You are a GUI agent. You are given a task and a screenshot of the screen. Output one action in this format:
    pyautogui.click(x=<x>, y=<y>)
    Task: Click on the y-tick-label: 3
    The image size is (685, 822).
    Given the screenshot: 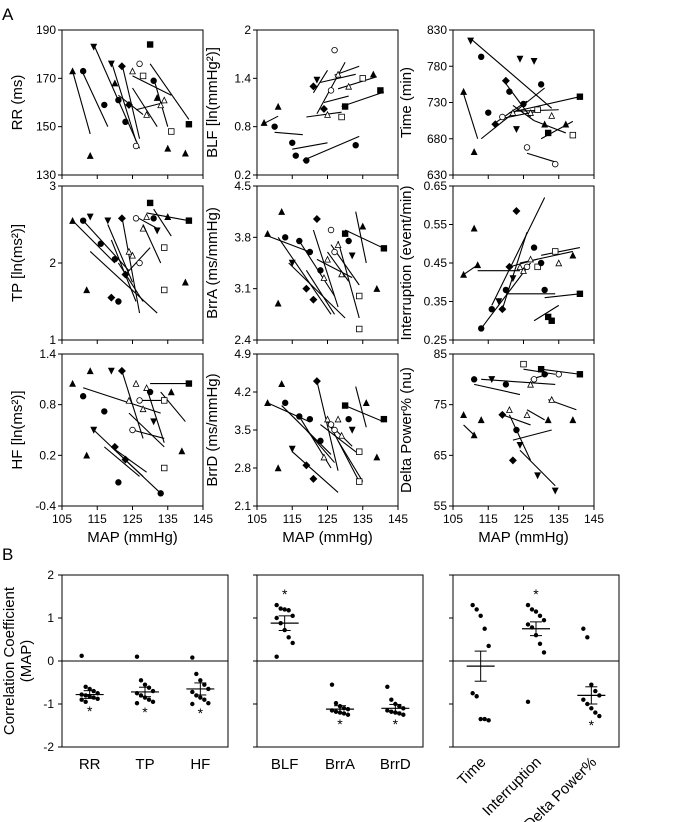 What is the action you would take?
    pyautogui.click(x=52, y=186)
    